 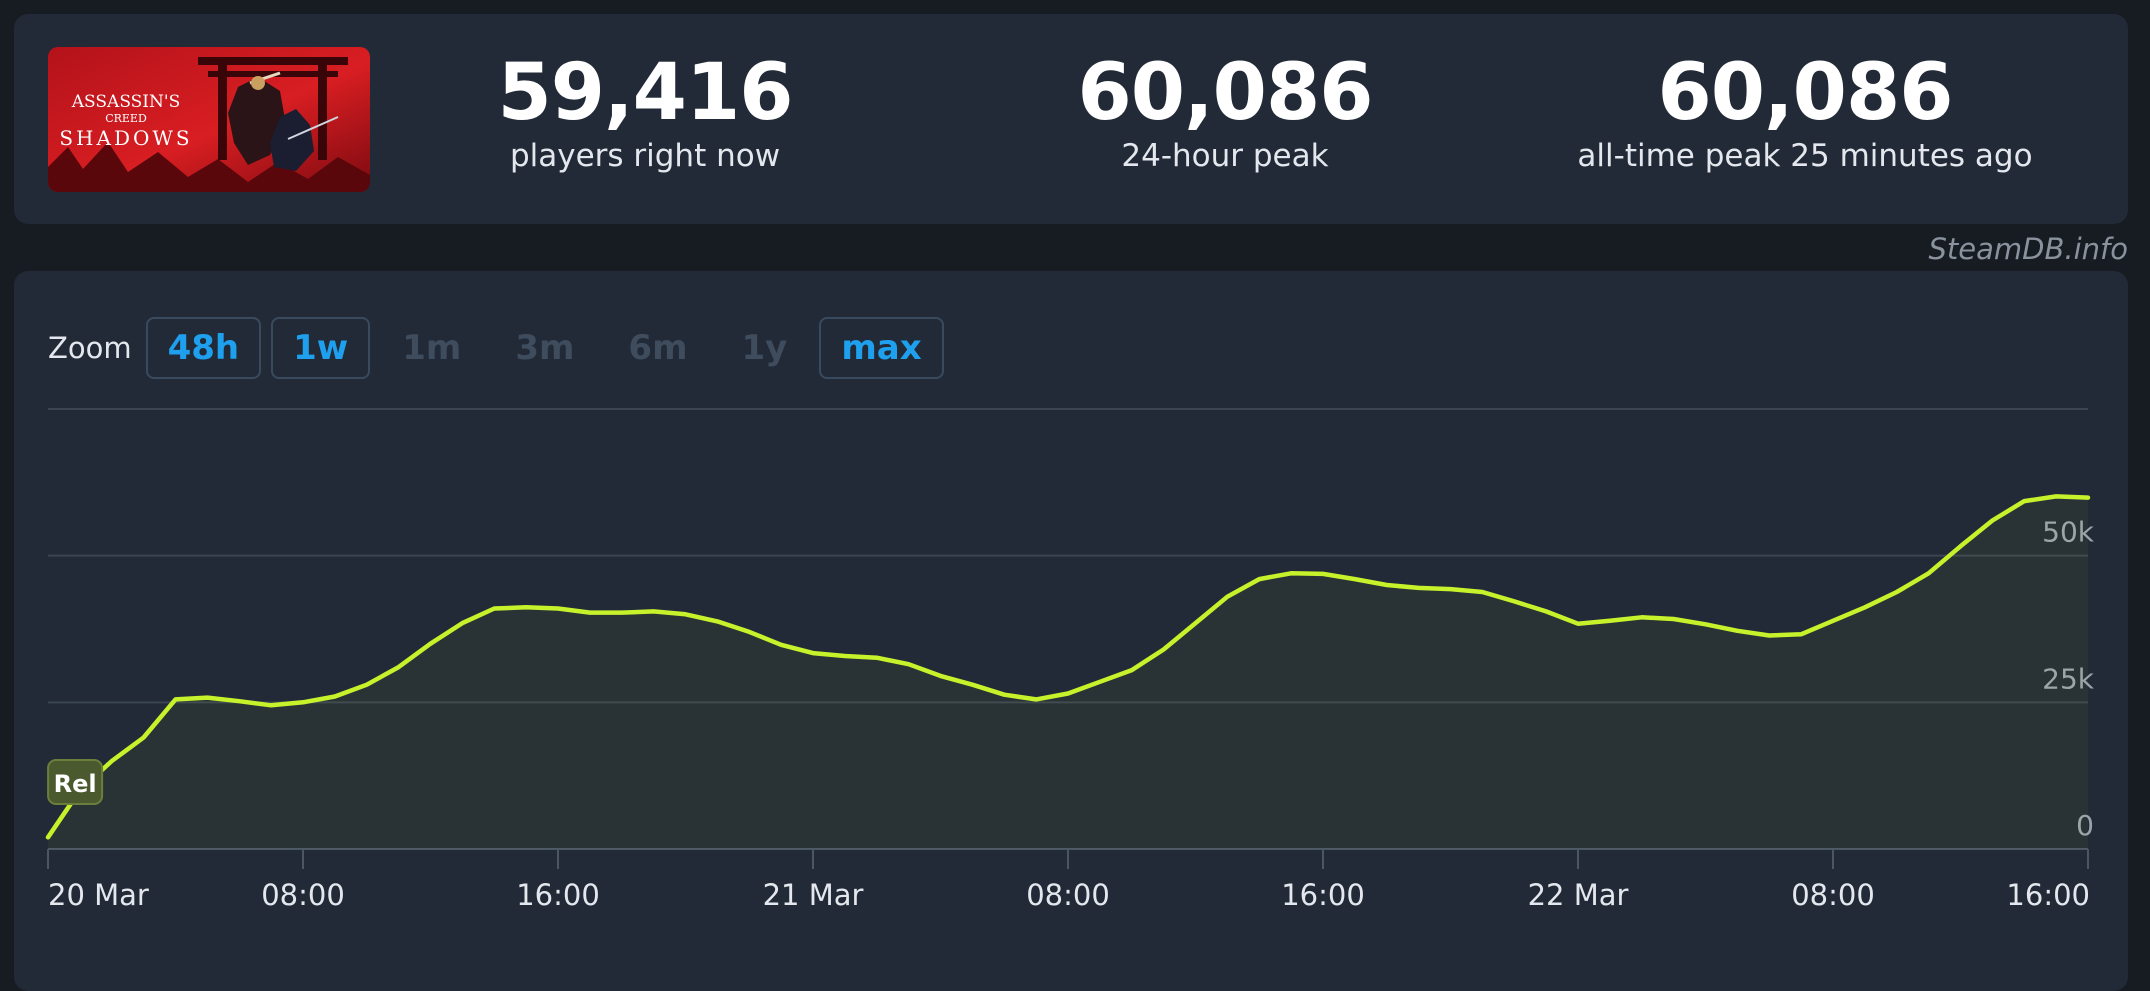 I want to click on y-tick-label: 0, so click(x=2085, y=825).